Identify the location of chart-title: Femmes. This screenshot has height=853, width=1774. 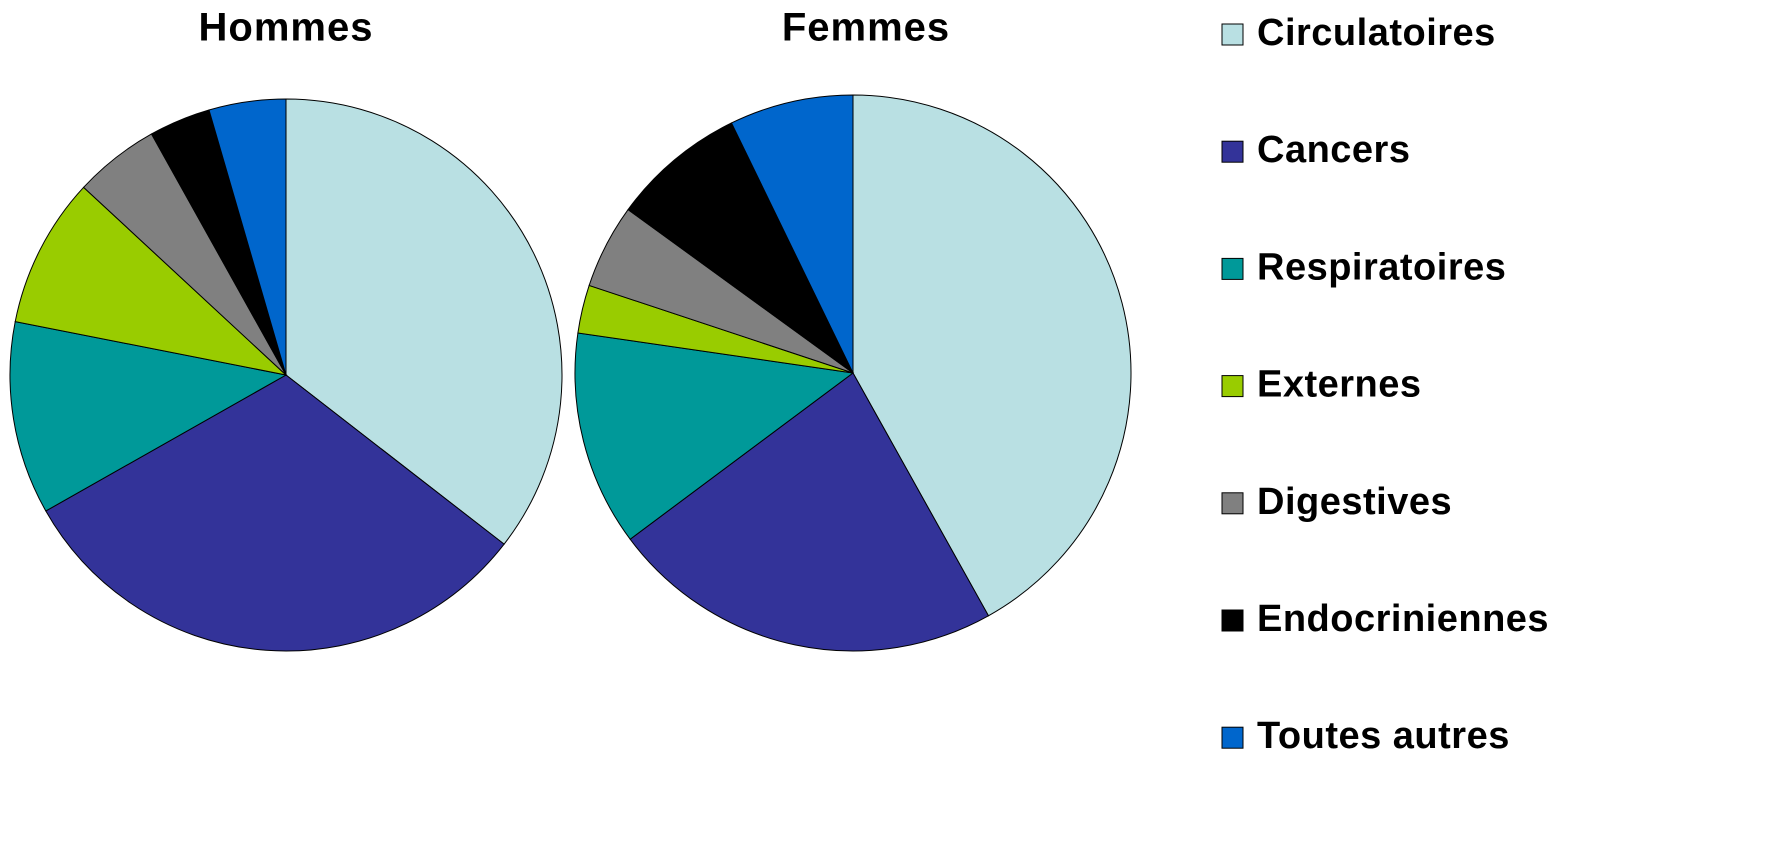
(866, 28).